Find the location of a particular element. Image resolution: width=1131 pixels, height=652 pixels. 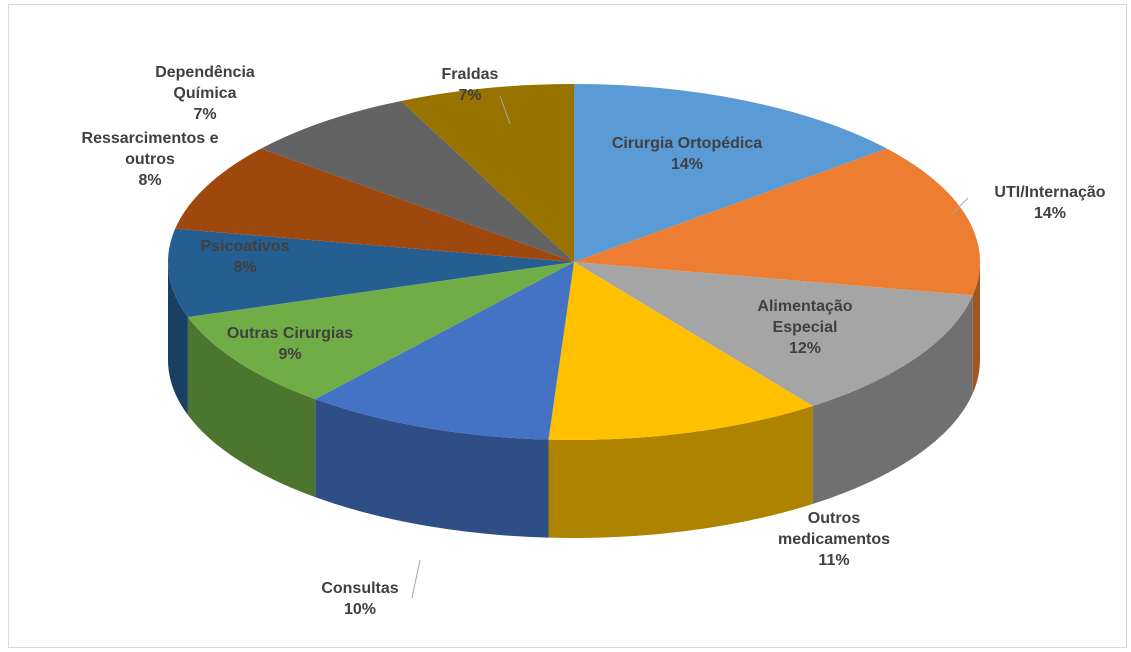

data-label: Psicoativos 8% is located at coordinates (245, 257).